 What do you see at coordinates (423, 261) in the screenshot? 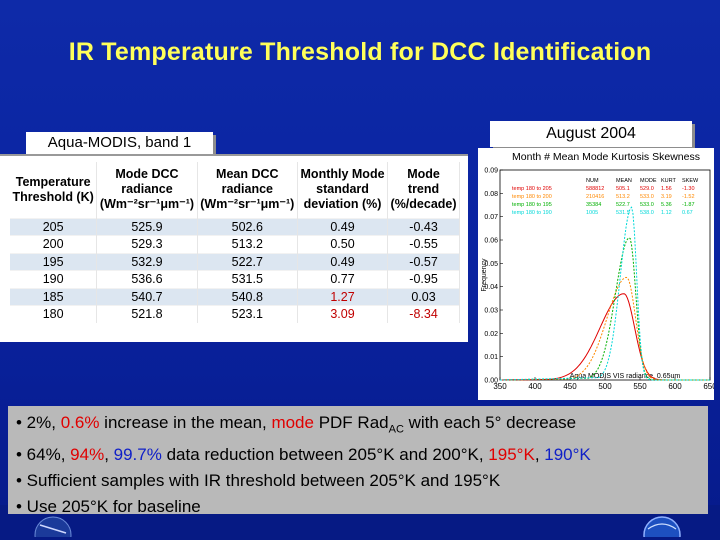
I see `table-cell: -0.57` at bounding box center [423, 261].